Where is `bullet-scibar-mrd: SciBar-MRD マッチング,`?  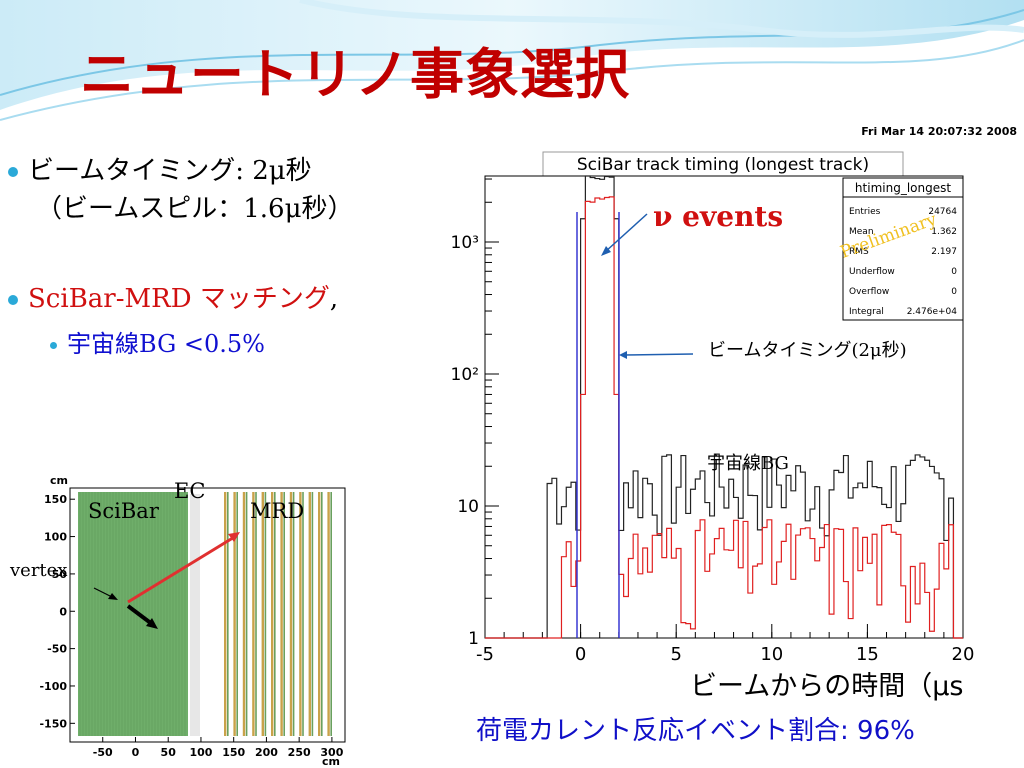 bullet-scibar-mrd: SciBar-MRD マッチング, is located at coordinates (173, 296).